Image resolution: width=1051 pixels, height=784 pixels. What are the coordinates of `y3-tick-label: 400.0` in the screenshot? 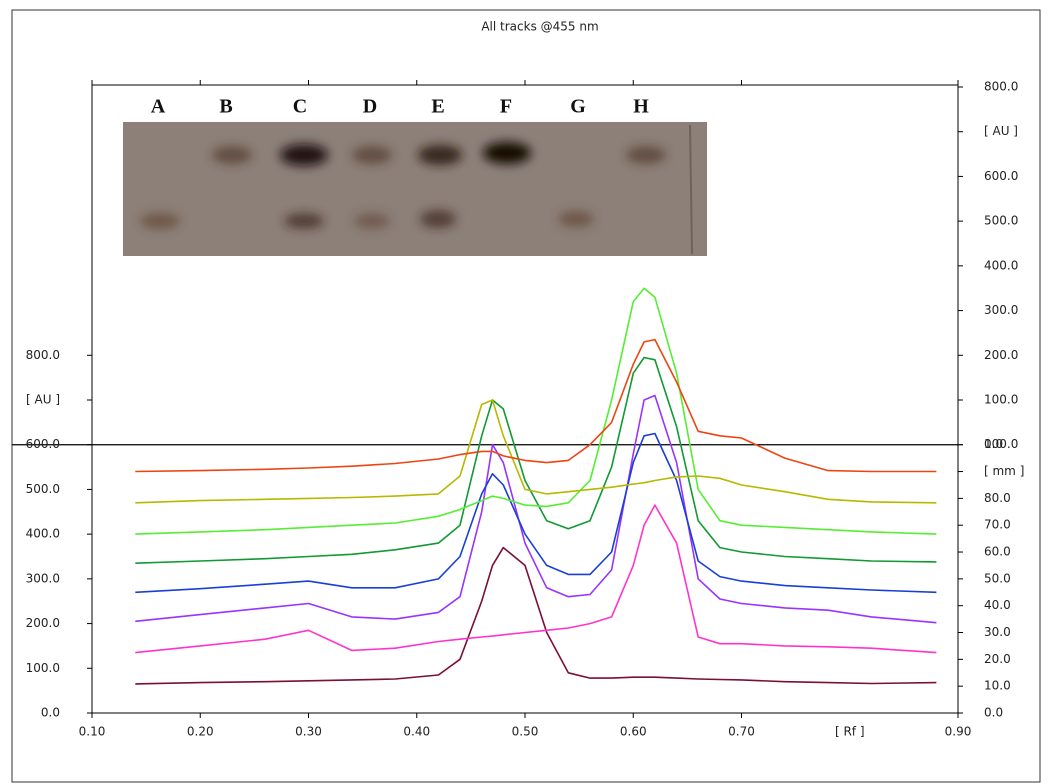 It's located at (1001, 265).